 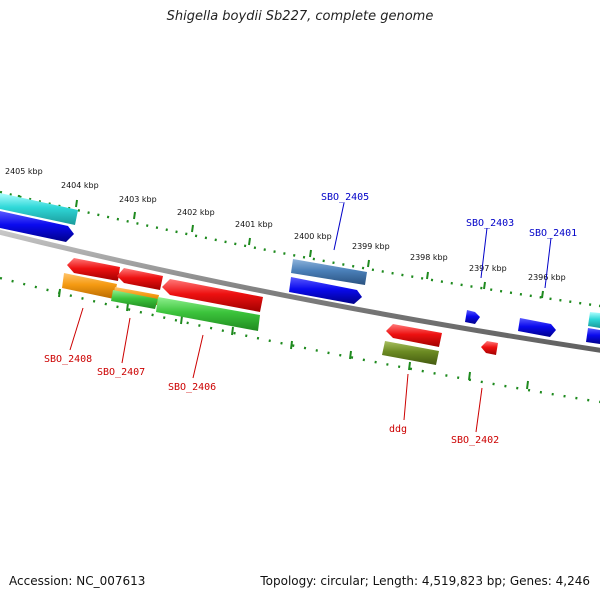 What do you see at coordinates (313, 236) in the screenshot?
I see `kbp-label: 2400 kbp` at bounding box center [313, 236].